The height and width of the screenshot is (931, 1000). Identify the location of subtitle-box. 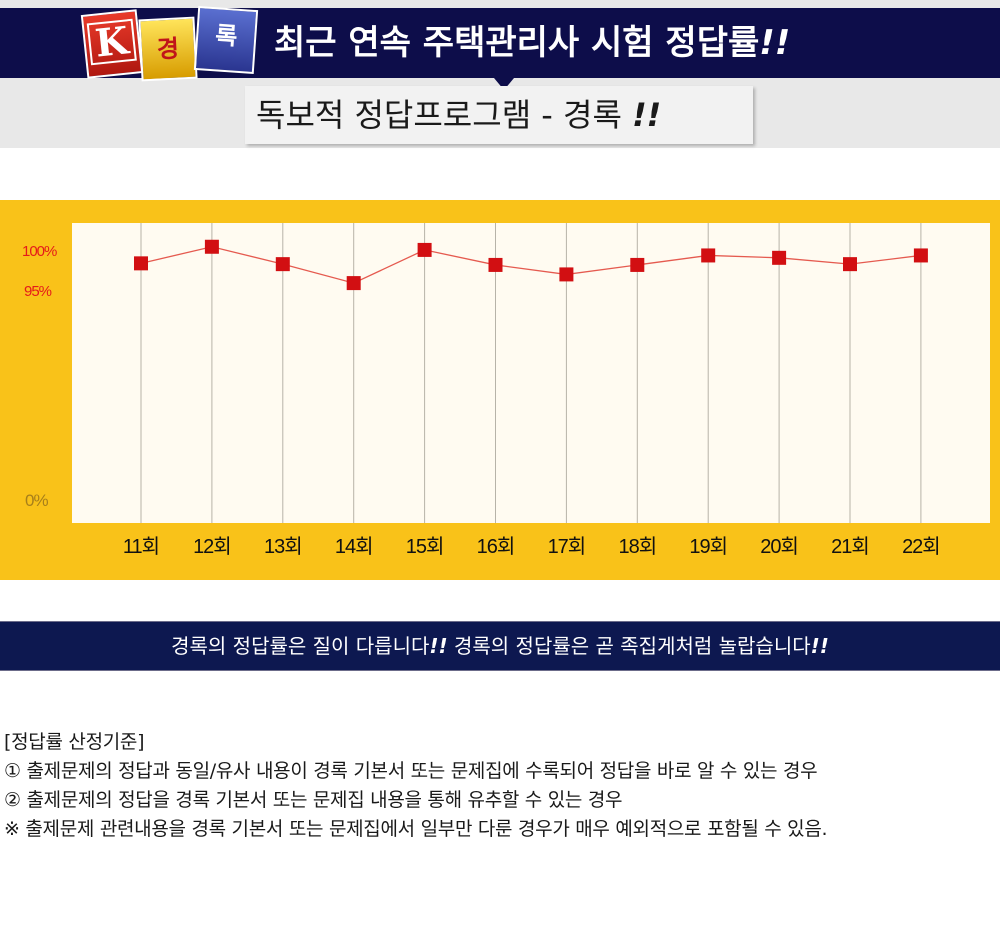
(499, 115).